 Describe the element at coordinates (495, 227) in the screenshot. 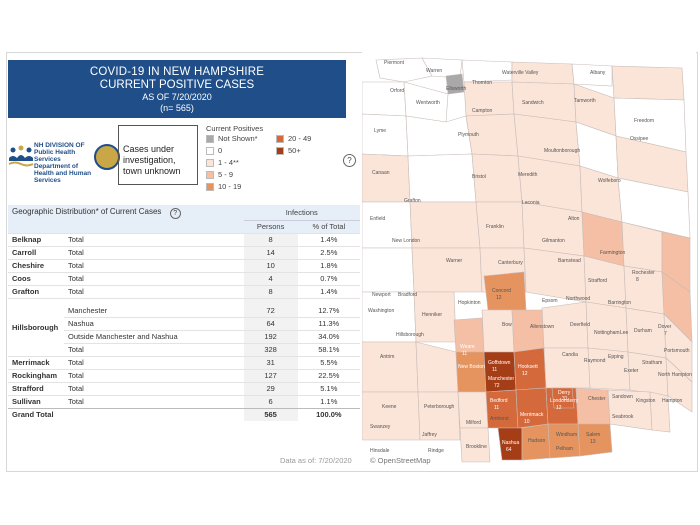

I see `map-town-label: Franklin` at that location.